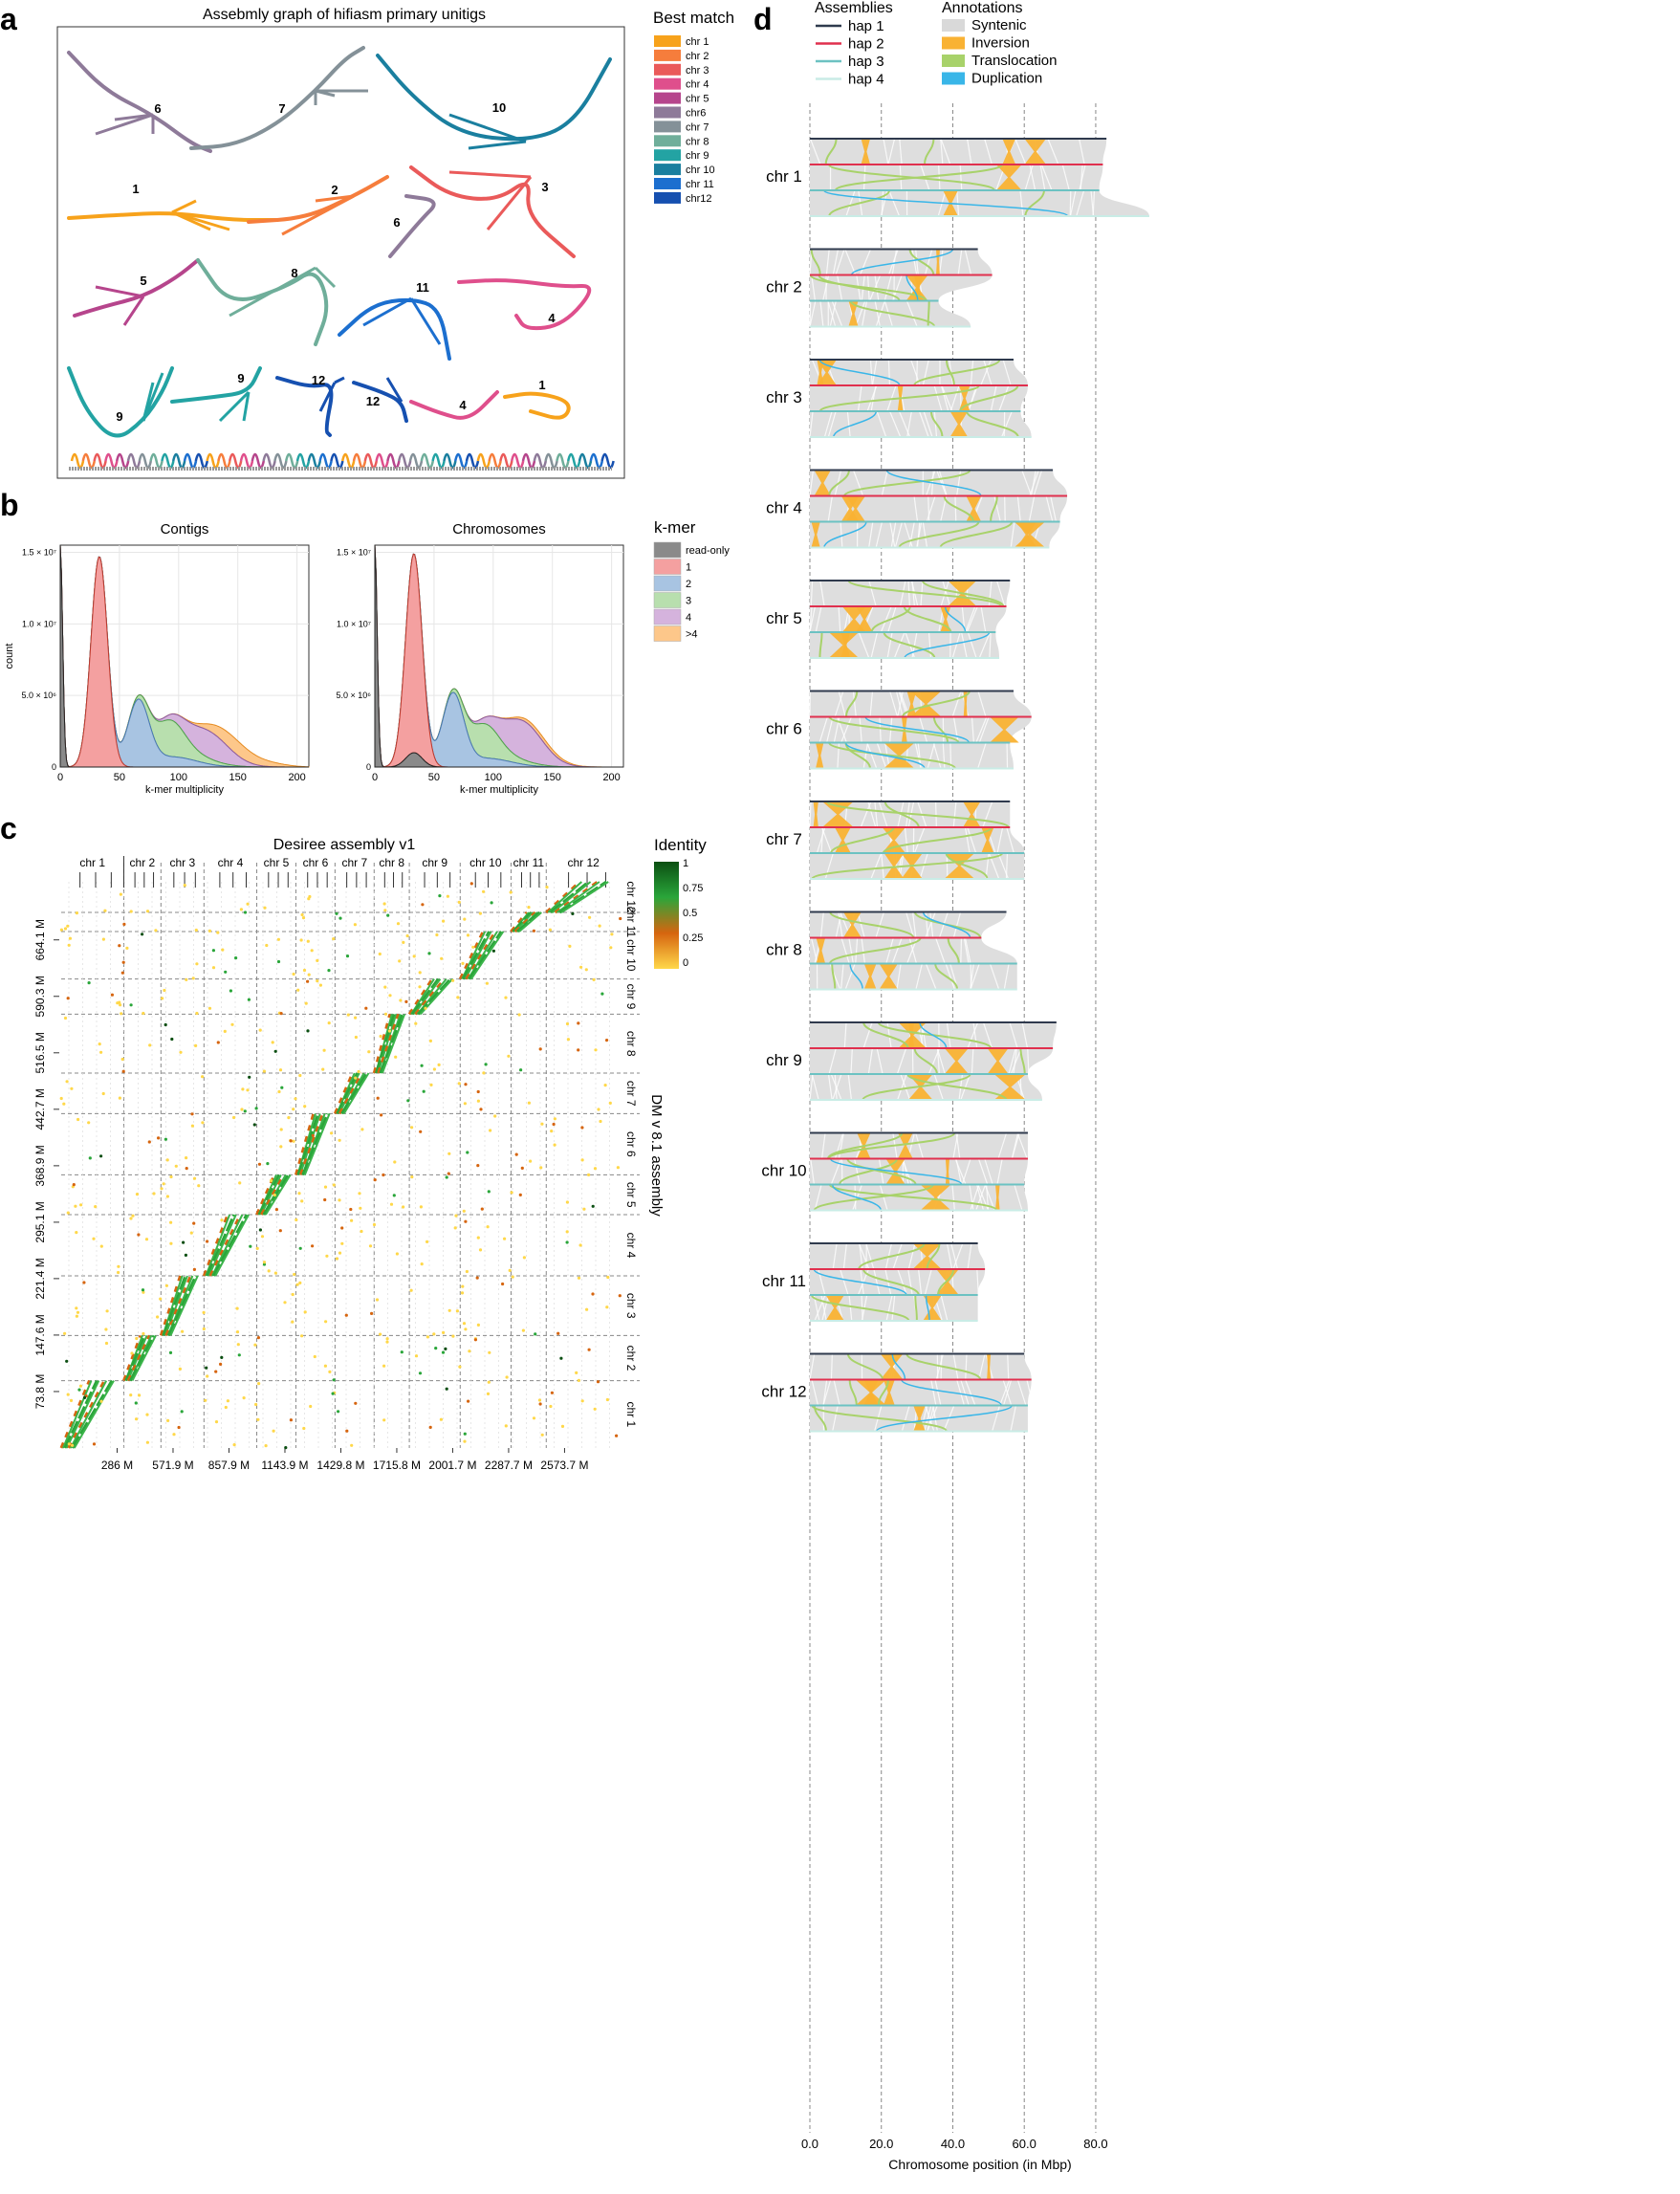 This screenshot has width=1680, height=2194. What do you see at coordinates (172, 1466) in the screenshot?
I see `dot-xtick-1: 571.9 M` at bounding box center [172, 1466].